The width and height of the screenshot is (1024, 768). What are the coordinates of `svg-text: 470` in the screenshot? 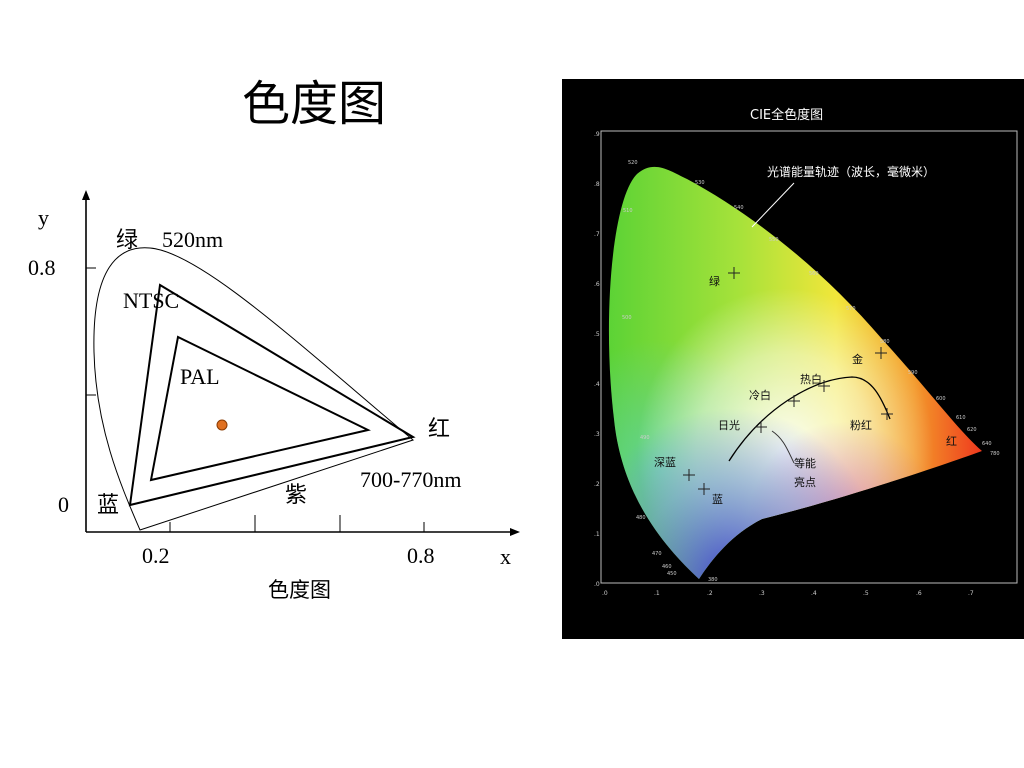 It's located at (657, 554).